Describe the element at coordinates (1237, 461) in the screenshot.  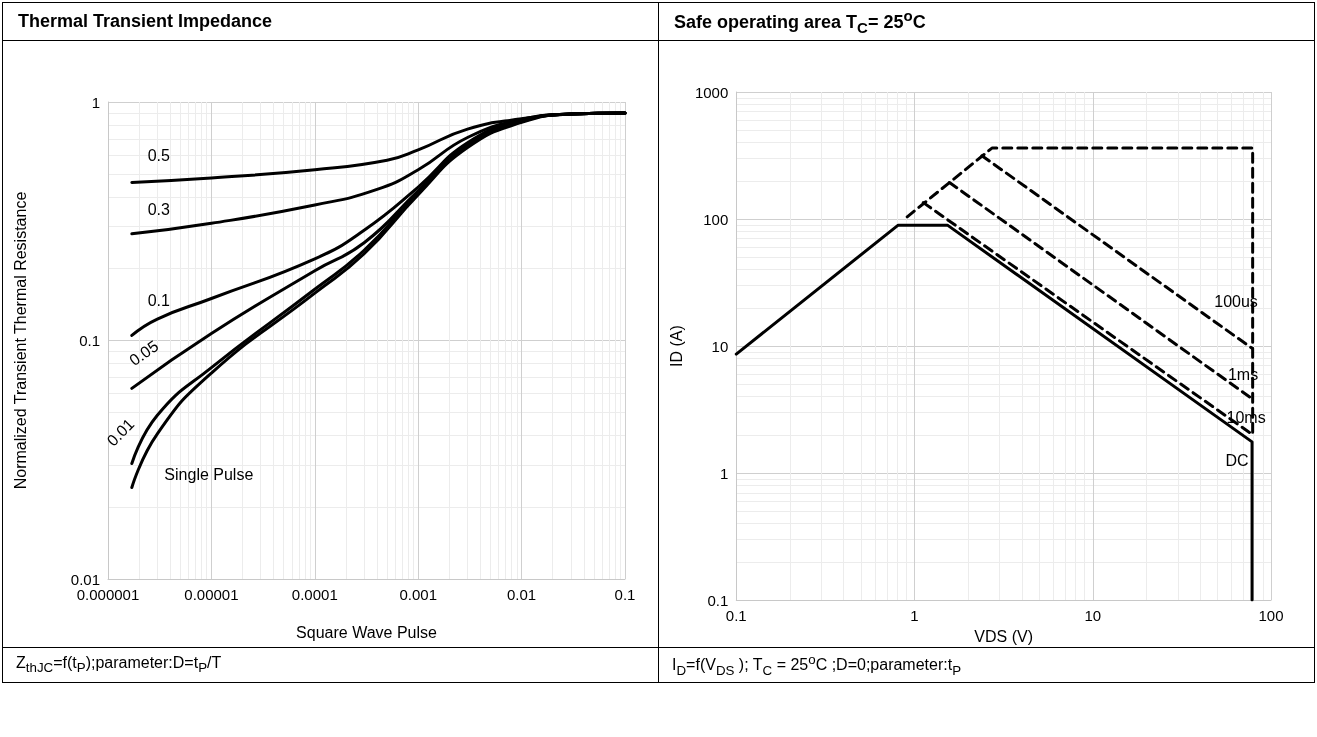
I see `series-label: DC` at that location.